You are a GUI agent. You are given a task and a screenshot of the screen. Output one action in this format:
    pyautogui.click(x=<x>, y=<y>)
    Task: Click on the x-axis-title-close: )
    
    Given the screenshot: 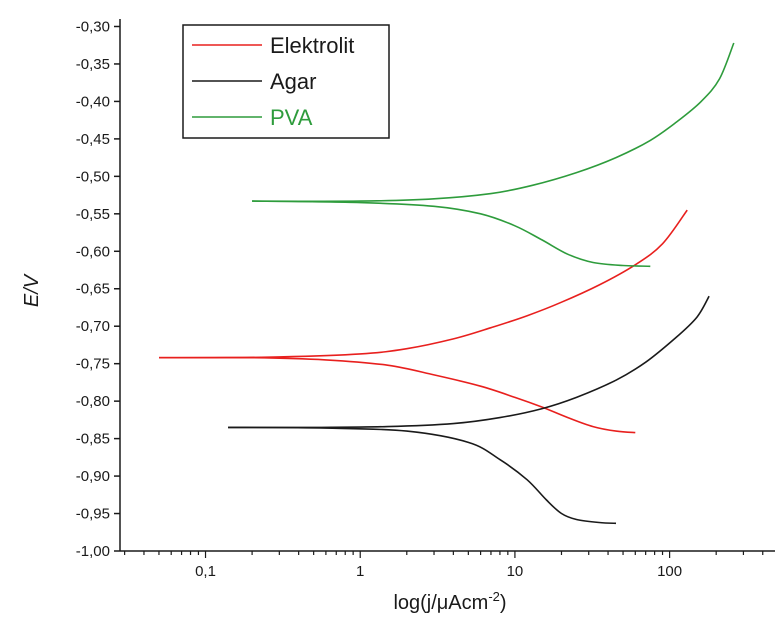 What is the action you would take?
    pyautogui.click(x=503, y=603)
    